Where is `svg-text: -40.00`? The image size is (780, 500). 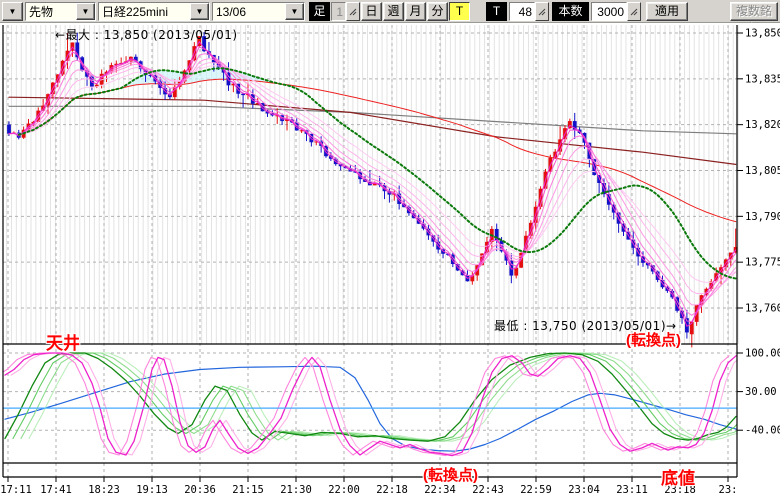
svg-text: -40.00 is located at coordinates (762, 431).